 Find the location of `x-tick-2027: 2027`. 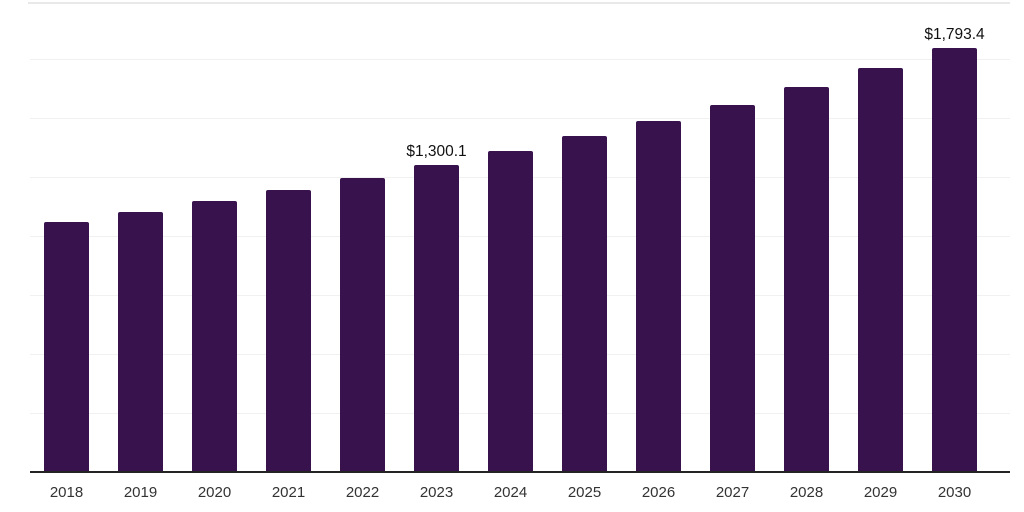

x-tick-2027: 2027 is located at coordinates (732, 492).